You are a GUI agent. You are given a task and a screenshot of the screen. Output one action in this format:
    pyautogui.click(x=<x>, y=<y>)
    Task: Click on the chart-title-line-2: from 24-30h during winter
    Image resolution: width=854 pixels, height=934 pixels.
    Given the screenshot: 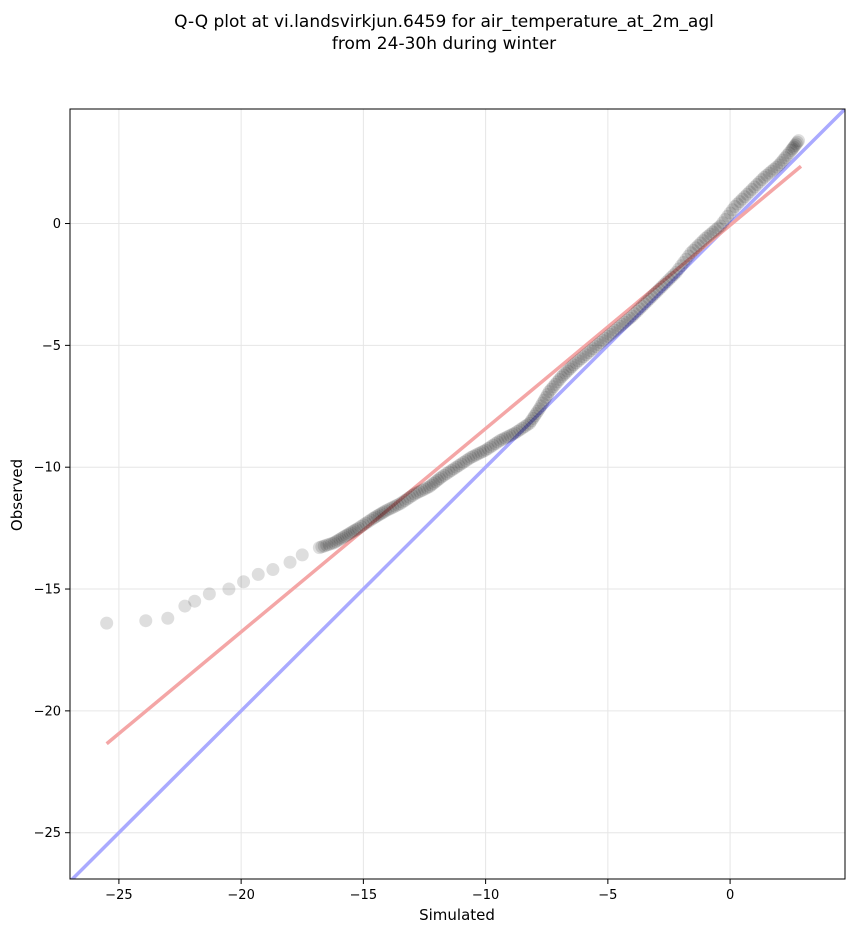 What is the action you would take?
    pyautogui.click(x=444, y=44)
    